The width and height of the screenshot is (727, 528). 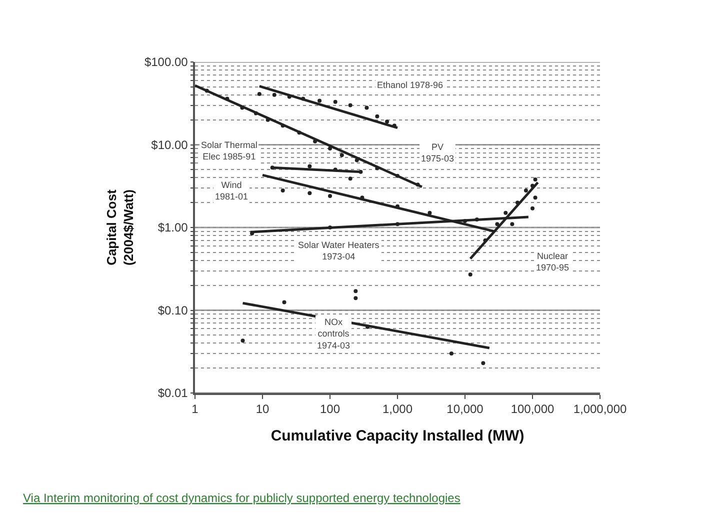 What do you see at coordinates (600, 409) in the screenshot?
I see `x-tick-label: 1,000,000` at bounding box center [600, 409].